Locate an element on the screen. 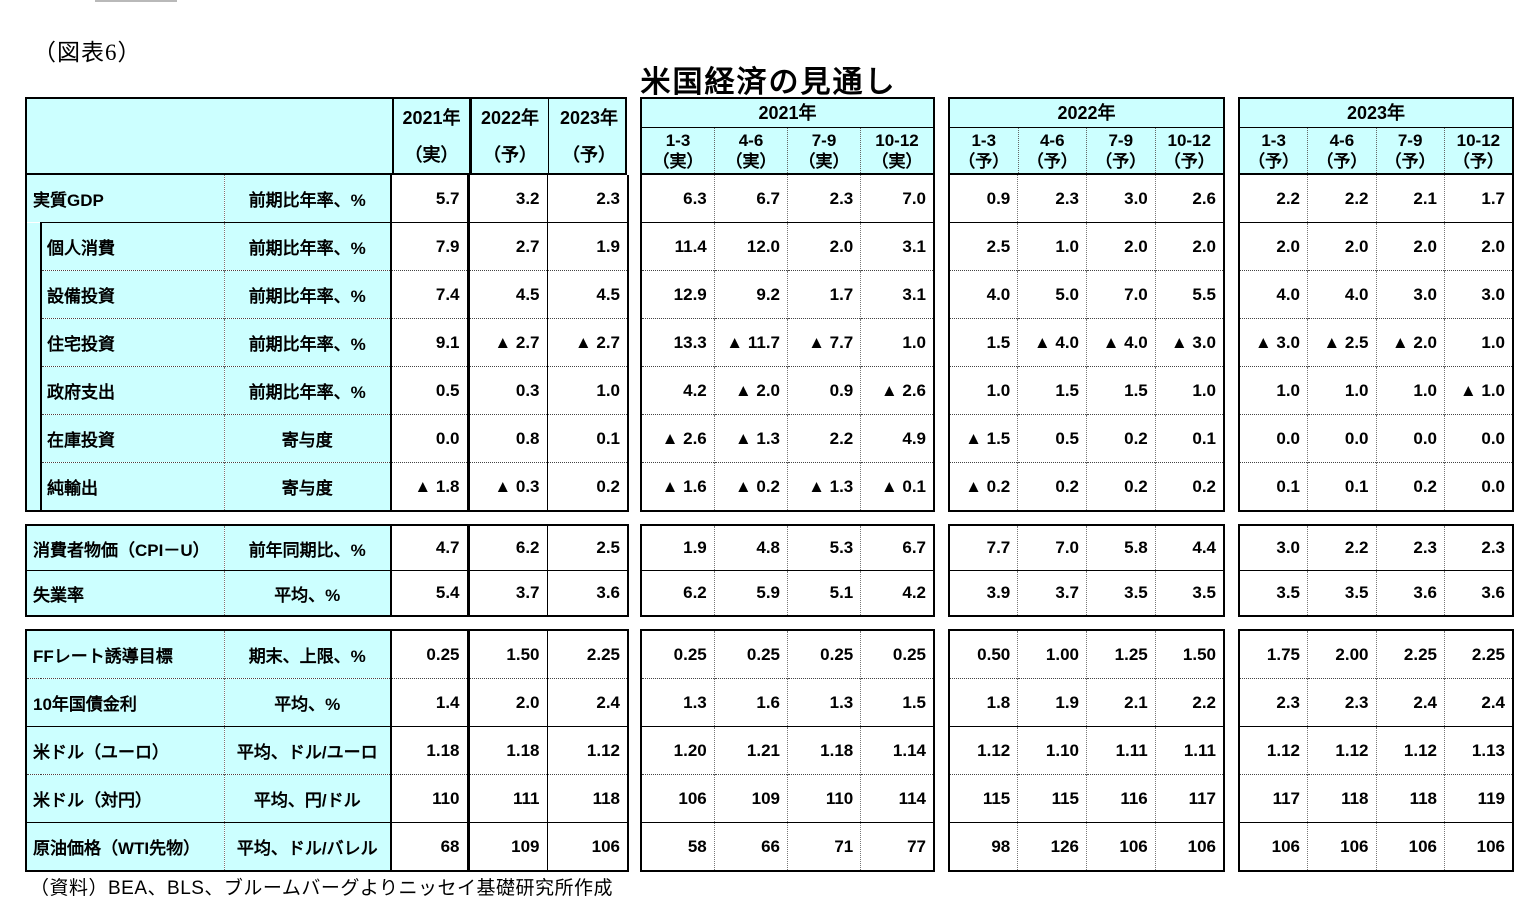 This screenshot has width=1533, height=921. status-label: （予） is located at coordinates (1478, 161).